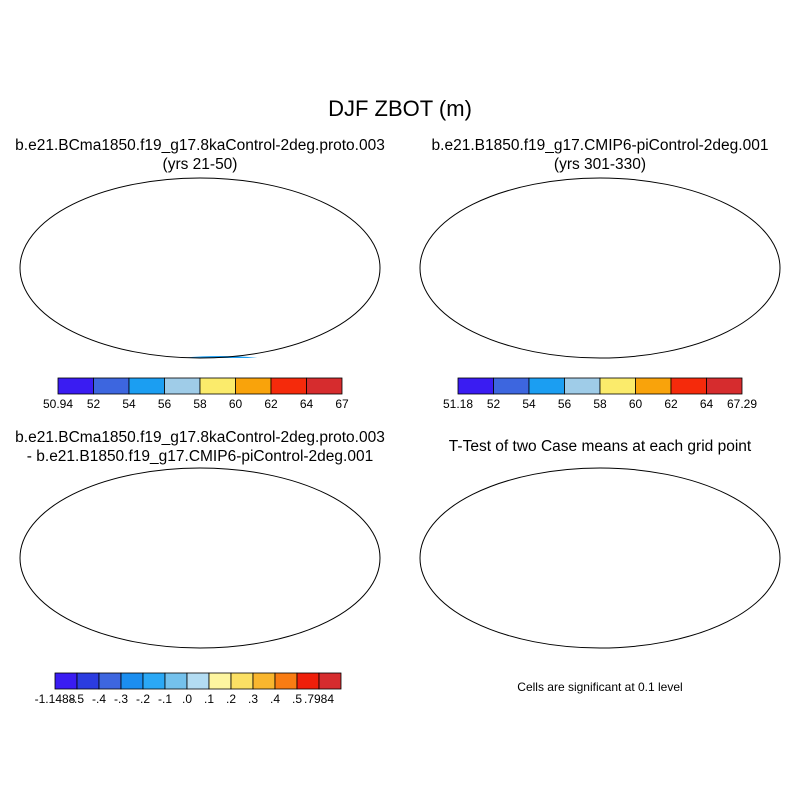 Image resolution: width=800 pixels, height=800 pixels. Describe the element at coordinates (280, 255) in the screenshot. I see `asia-band-red` at that location.